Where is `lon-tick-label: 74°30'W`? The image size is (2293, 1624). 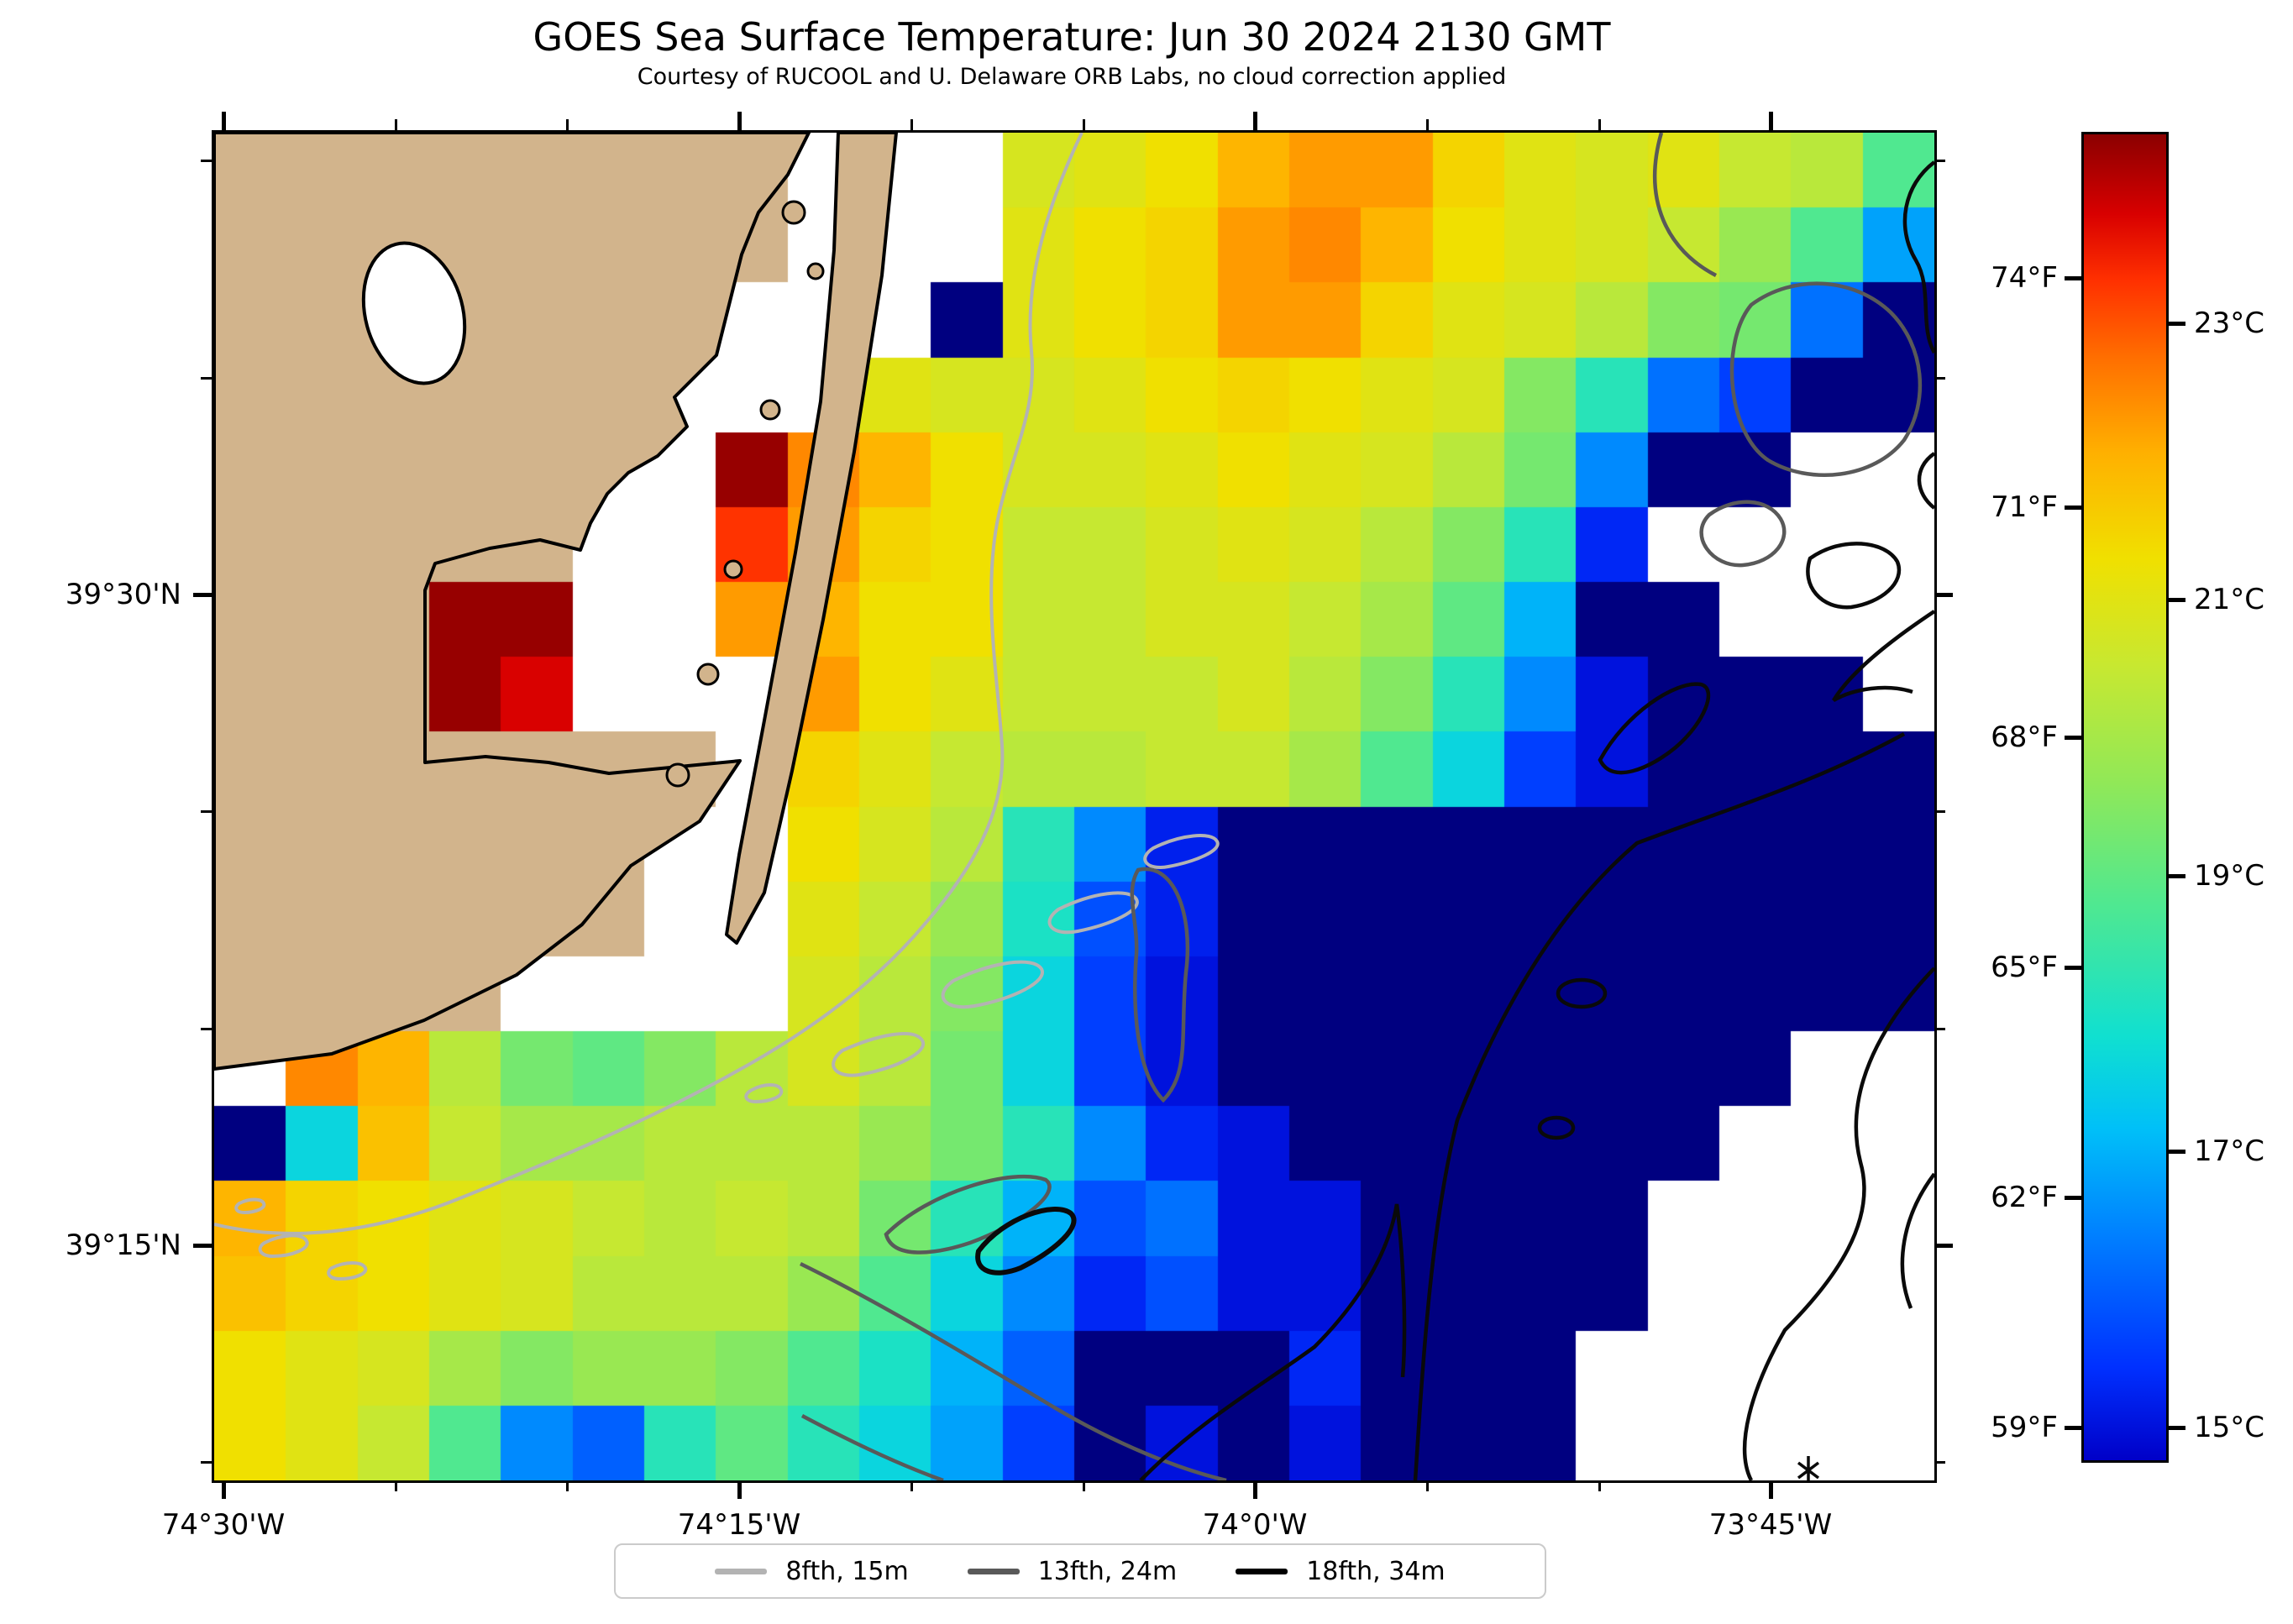
lon-tick-label: 74°30'W is located at coordinates (223, 1525).